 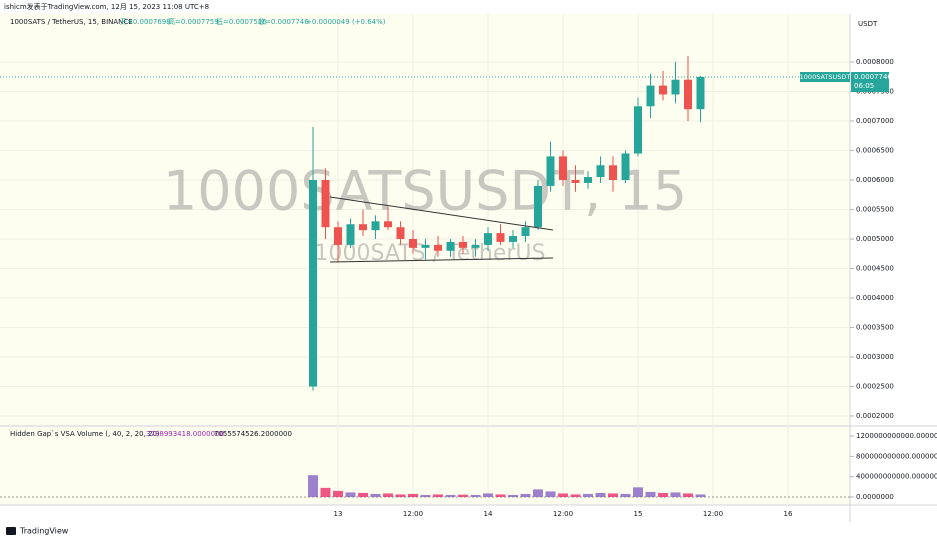 I want to click on x-tick-label: 15, so click(x=638, y=514).